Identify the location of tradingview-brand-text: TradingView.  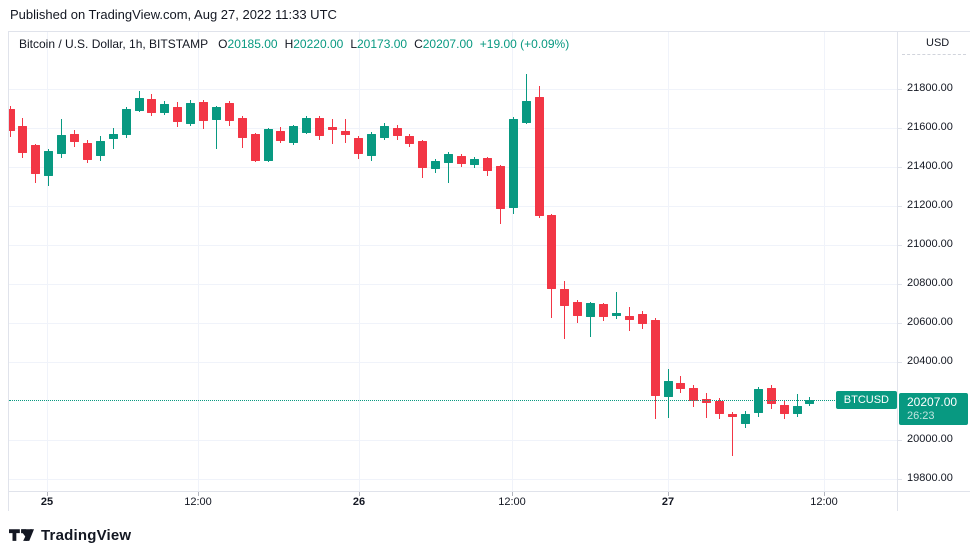
(86, 535).